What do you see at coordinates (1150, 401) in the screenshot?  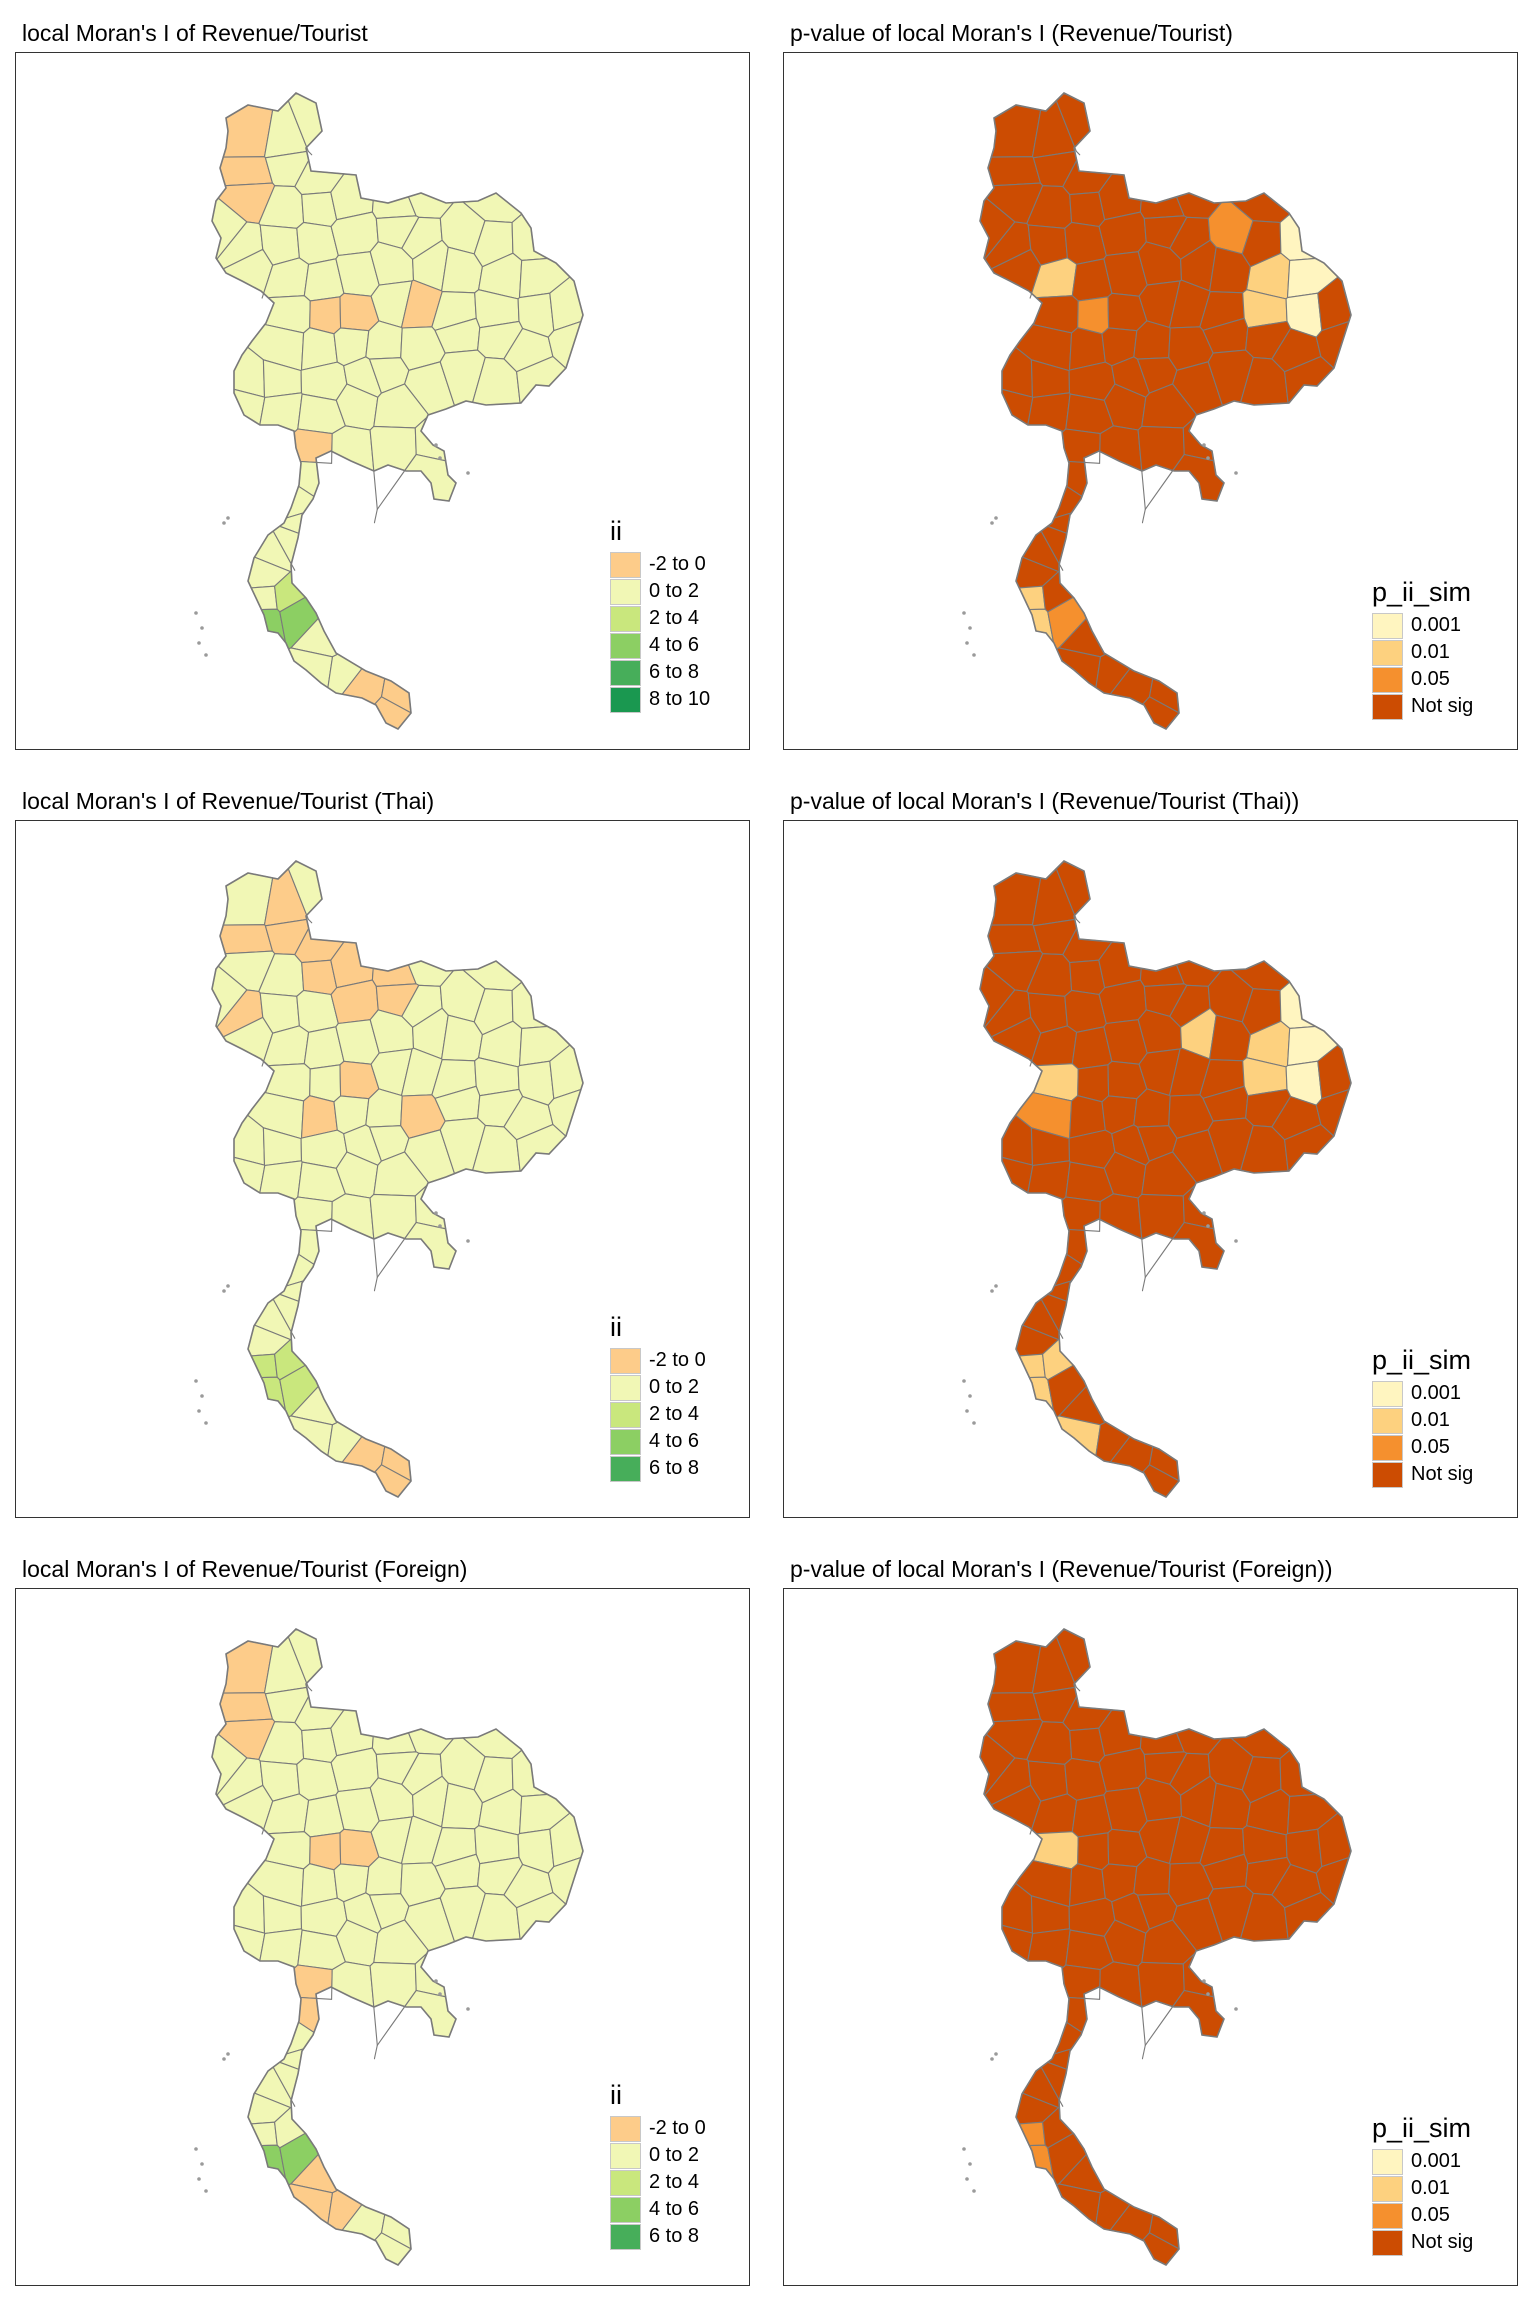 I see `map-panel-revenue-tourist-pvalue: p_ii_sim 0.001 0.01 0.05 Not sig` at bounding box center [1150, 401].